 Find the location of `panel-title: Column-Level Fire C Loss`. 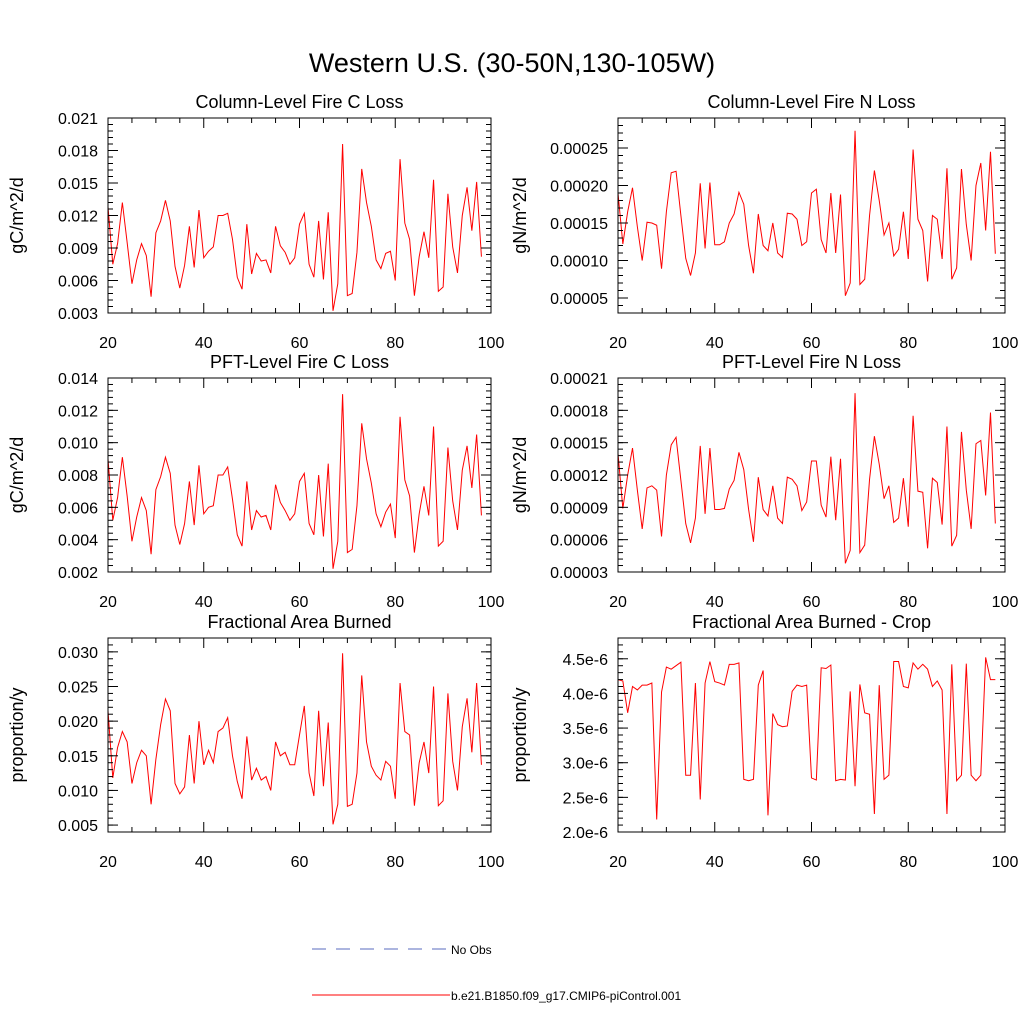

panel-title: Column-Level Fire C Loss is located at coordinates (299, 102).